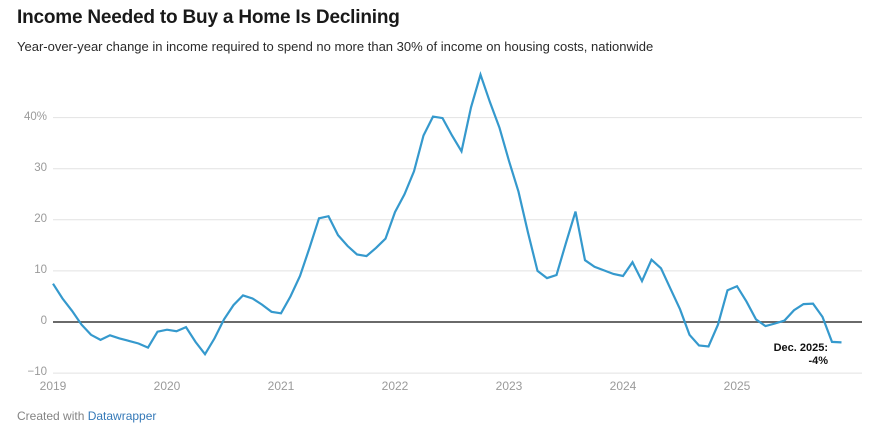 This screenshot has width=882, height=435. What do you see at coordinates (35, 116) in the screenshot?
I see `y-tick-label: 40%` at bounding box center [35, 116].